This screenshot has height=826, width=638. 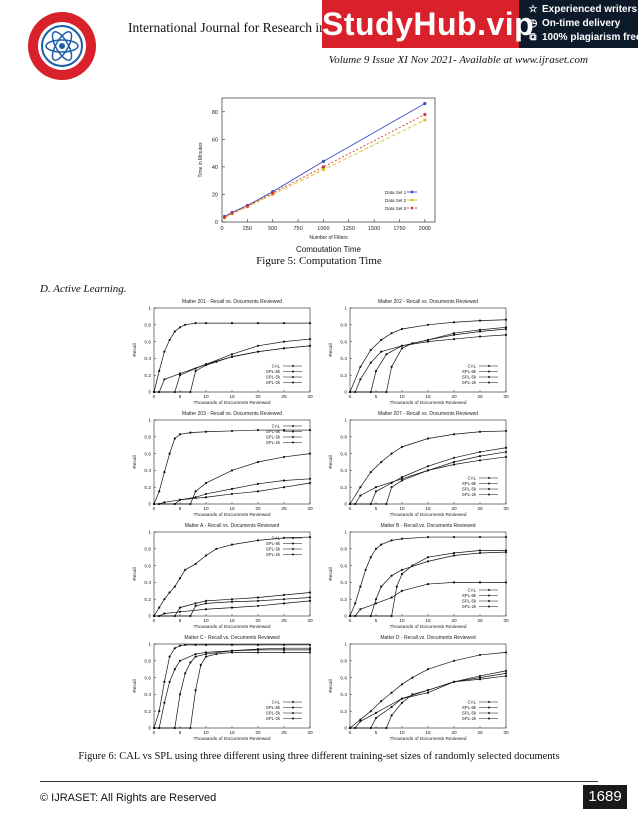 I want to click on x-tick-label: 1750, so click(x=399, y=229).